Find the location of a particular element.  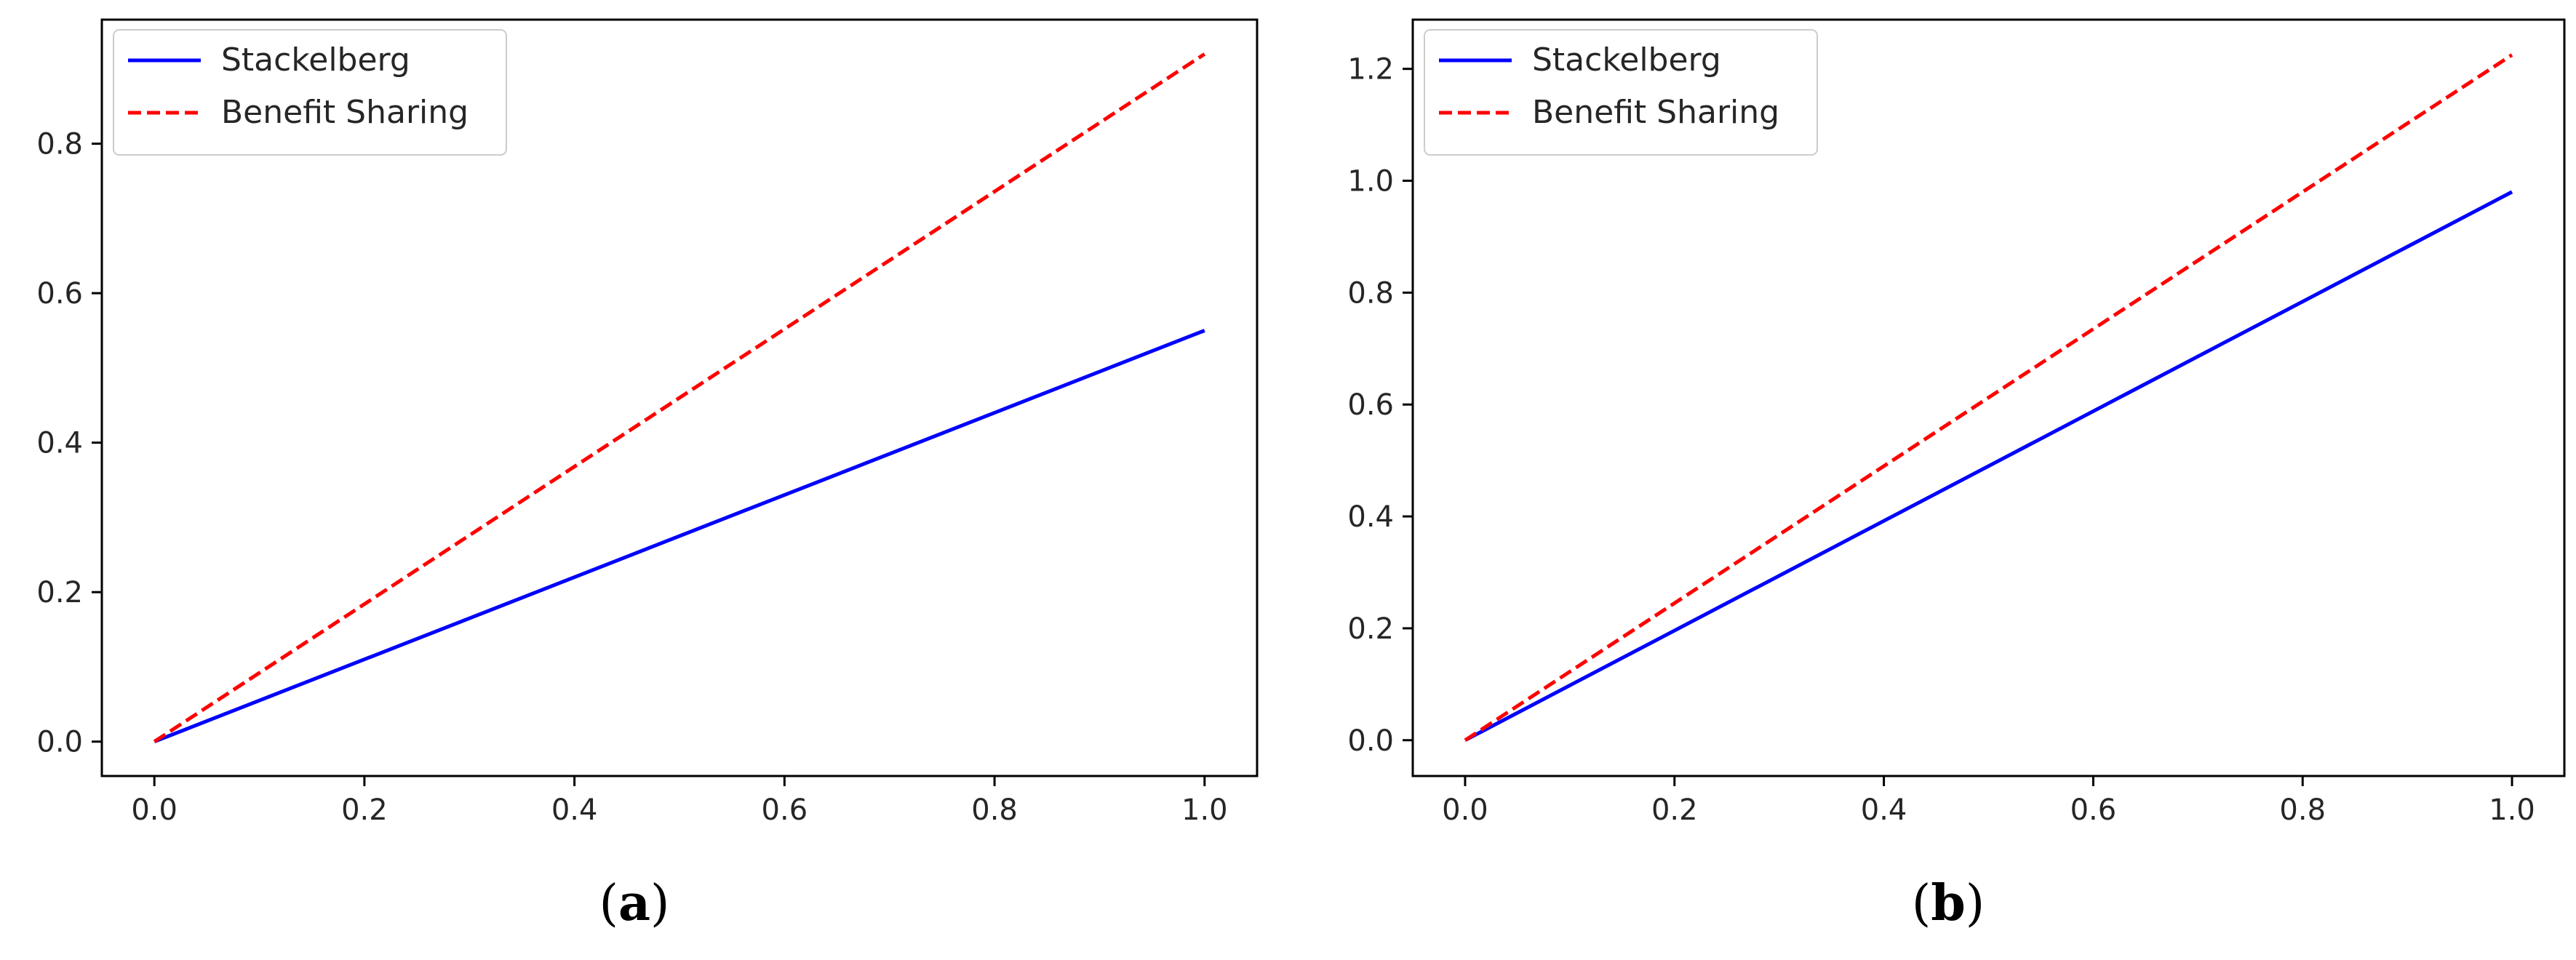

panel-label: (a) is located at coordinates (634, 903).